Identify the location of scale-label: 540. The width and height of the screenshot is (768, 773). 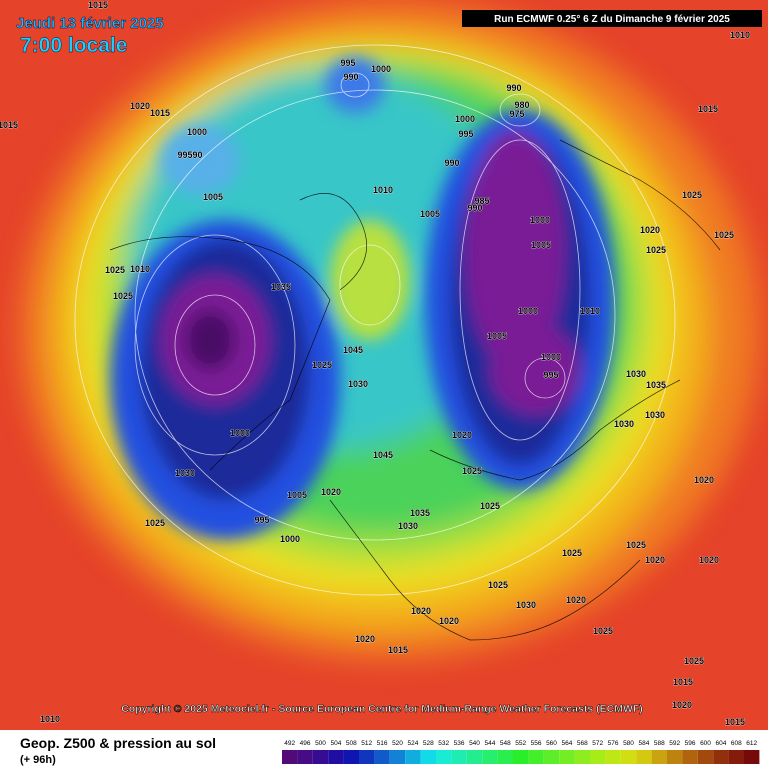
(474, 743).